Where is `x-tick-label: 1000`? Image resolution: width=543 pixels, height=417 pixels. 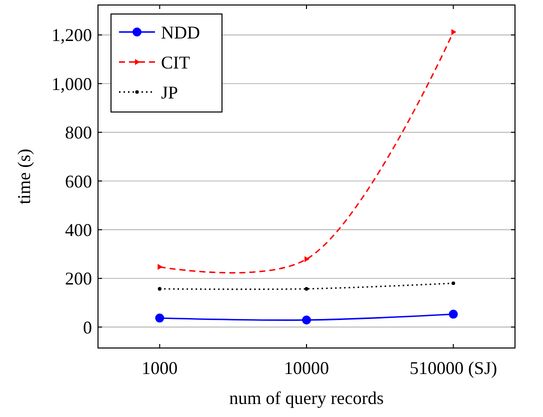
x-tick-label: 1000 is located at coordinates (160, 368).